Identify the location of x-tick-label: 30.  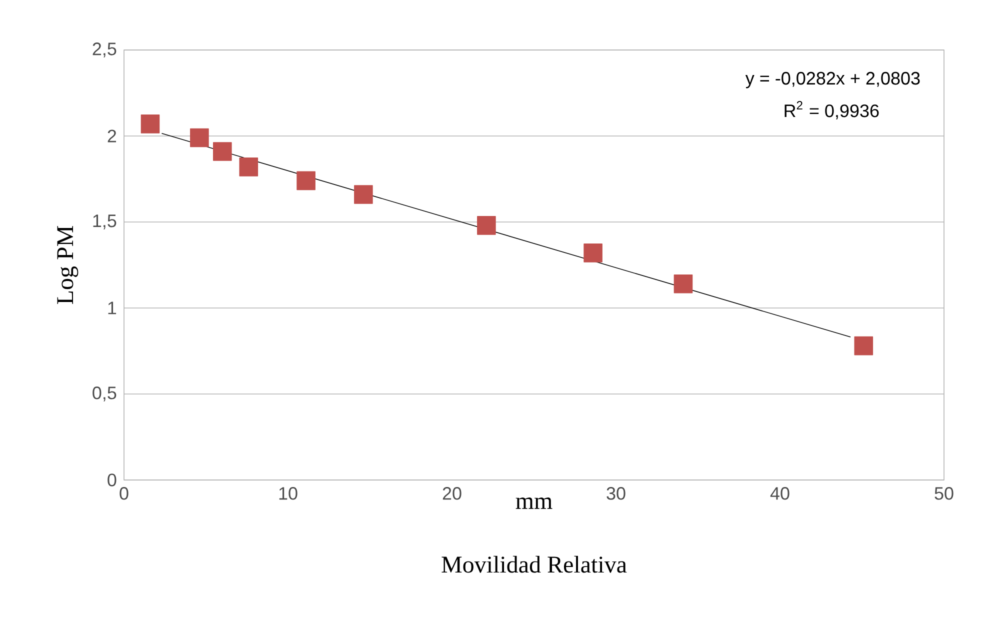
(616, 493).